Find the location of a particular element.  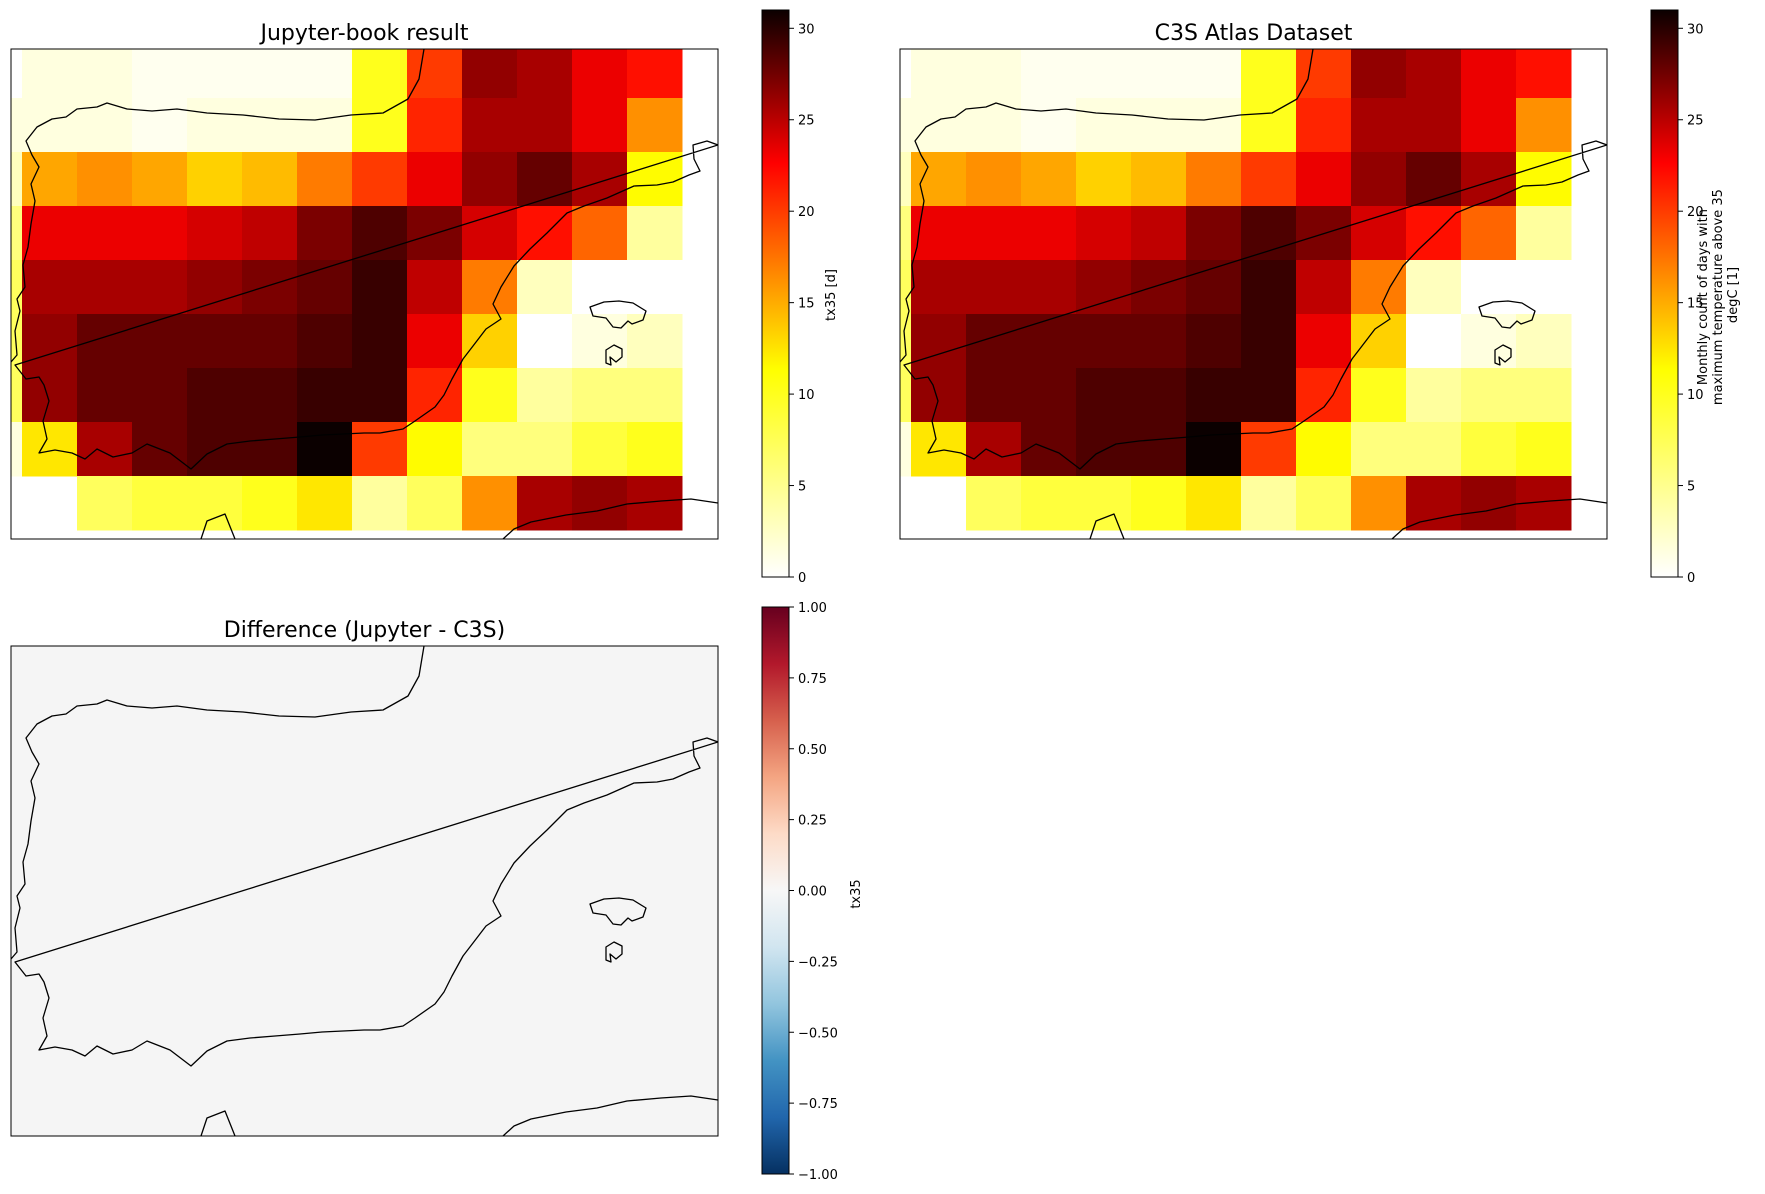

colorbar-tick-label: 0.00 is located at coordinates (812, 892).